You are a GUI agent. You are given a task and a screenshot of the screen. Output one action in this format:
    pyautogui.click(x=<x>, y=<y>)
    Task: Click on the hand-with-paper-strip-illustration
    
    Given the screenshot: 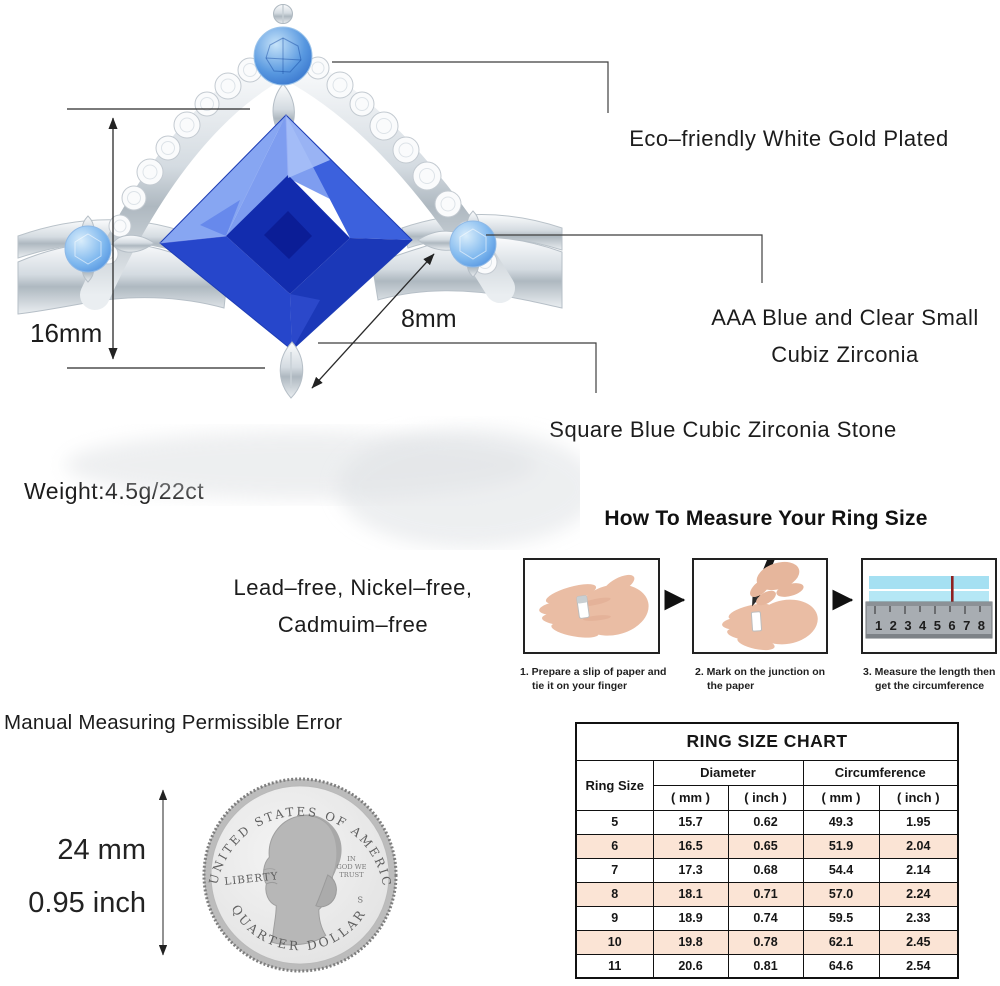 What is the action you would take?
    pyautogui.click(x=594, y=606)
    